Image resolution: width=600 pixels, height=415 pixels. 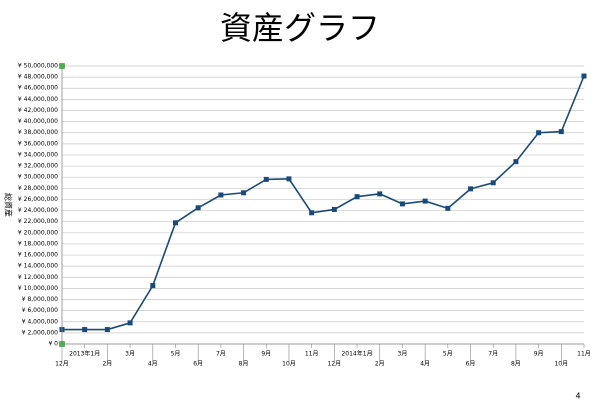 What do you see at coordinates (53, 344) in the screenshot?
I see `y-tick-label: ¥ 0` at bounding box center [53, 344].